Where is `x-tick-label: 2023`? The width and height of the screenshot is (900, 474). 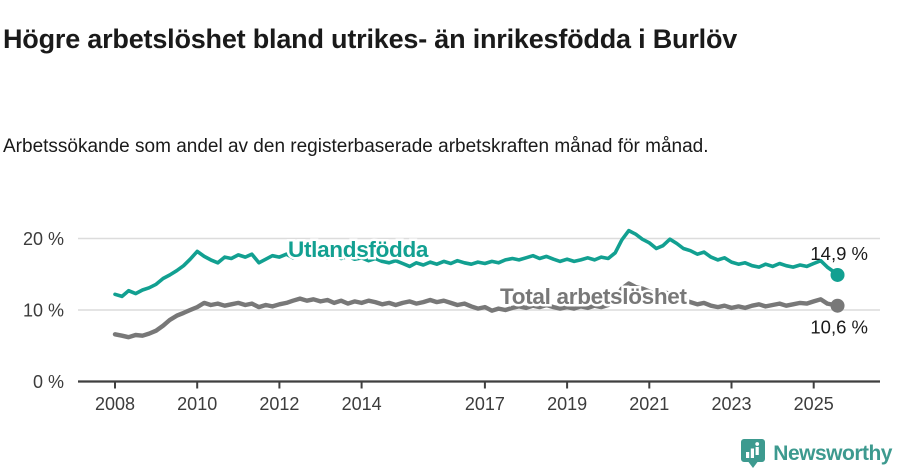
x-tick-label: 2023 is located at coordinates (731, 404).